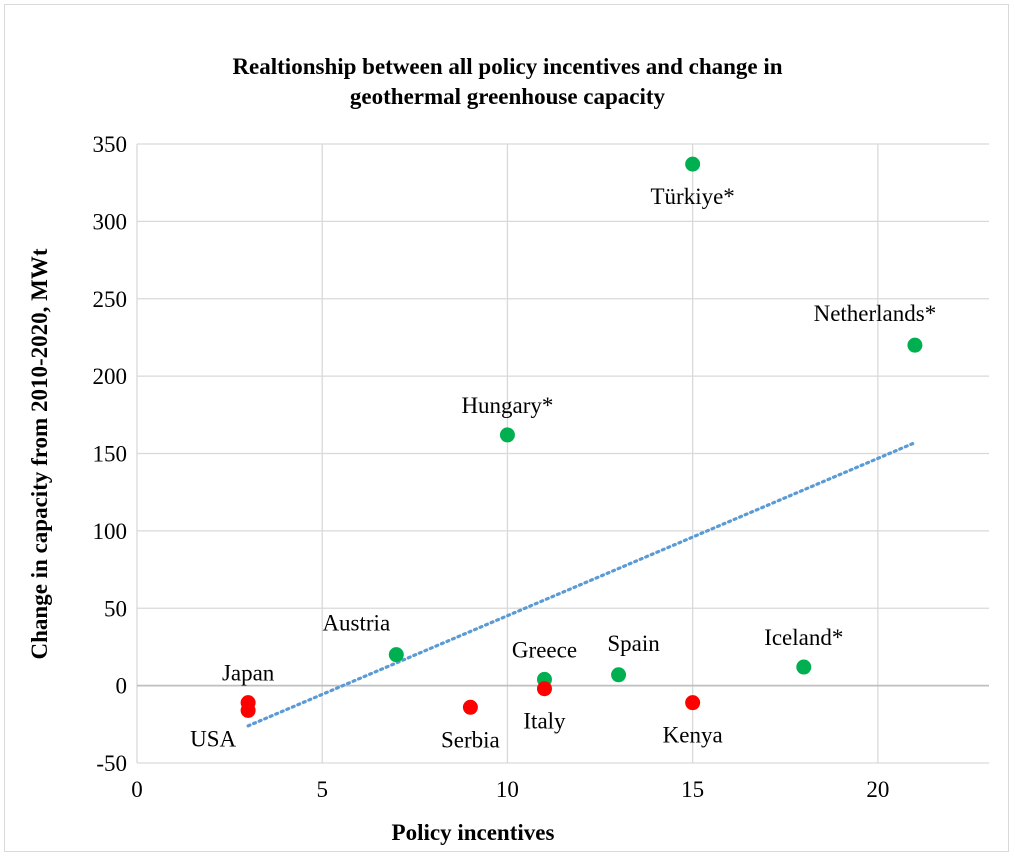 The width and height of the screenshot is (1015, 857). I want to click on y-tick-label: 350, so click(110, 144).